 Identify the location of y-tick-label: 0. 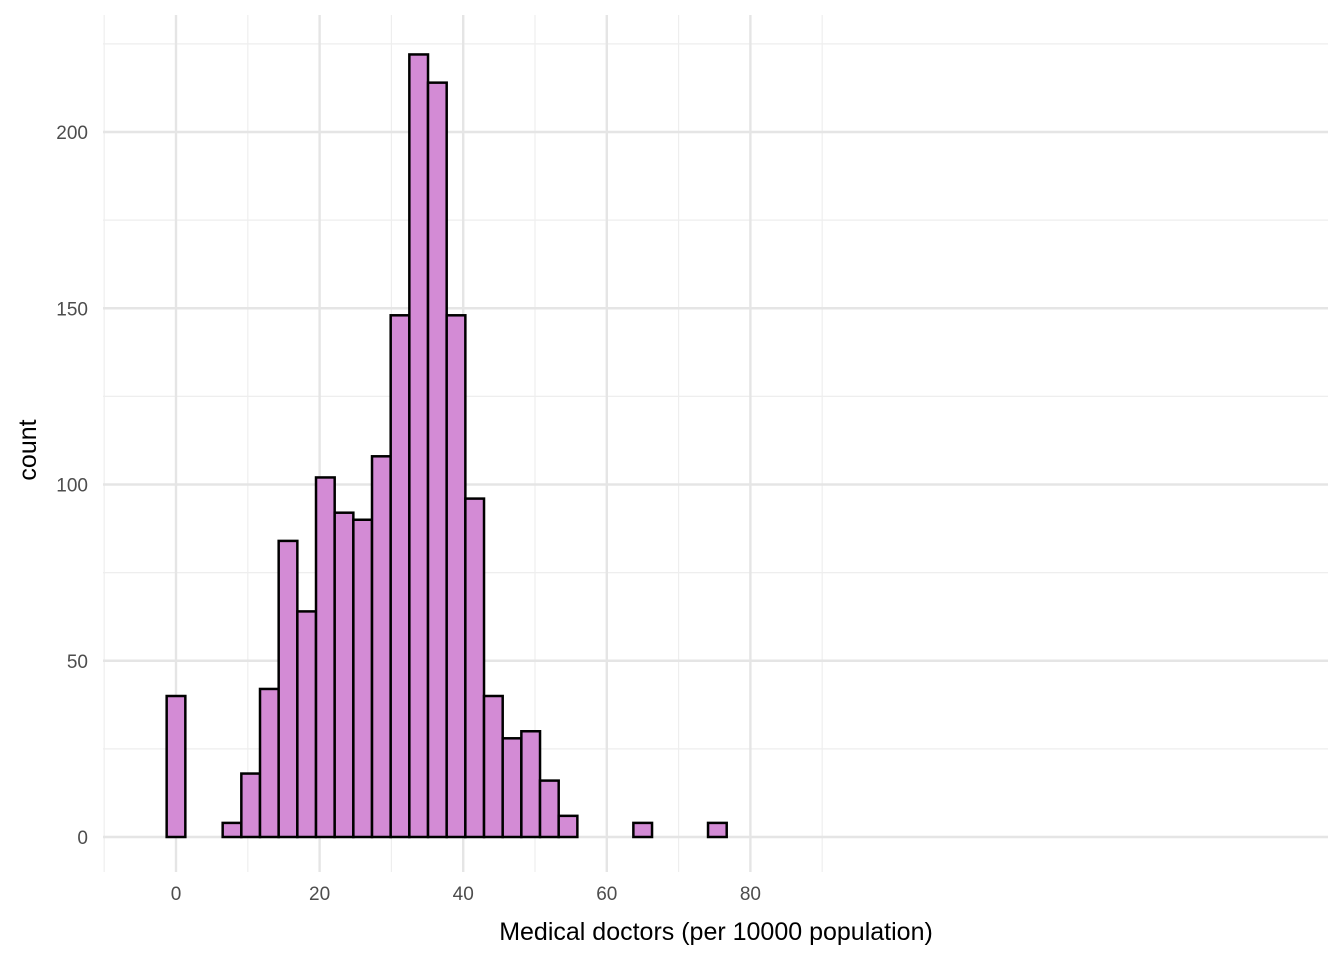
(82, 838).